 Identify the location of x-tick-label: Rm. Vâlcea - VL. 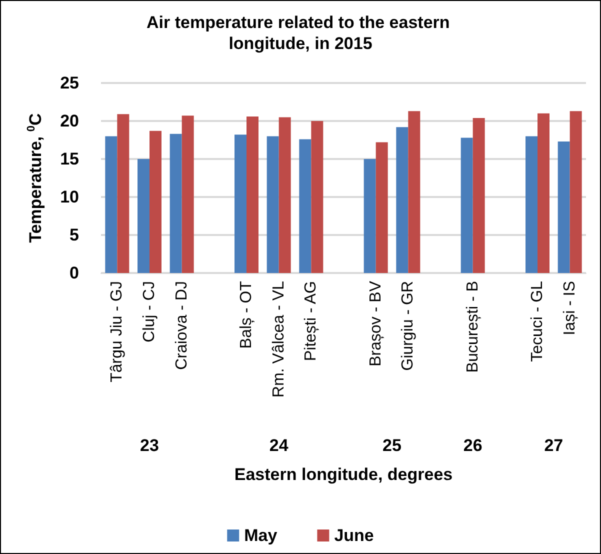
(279, 339).